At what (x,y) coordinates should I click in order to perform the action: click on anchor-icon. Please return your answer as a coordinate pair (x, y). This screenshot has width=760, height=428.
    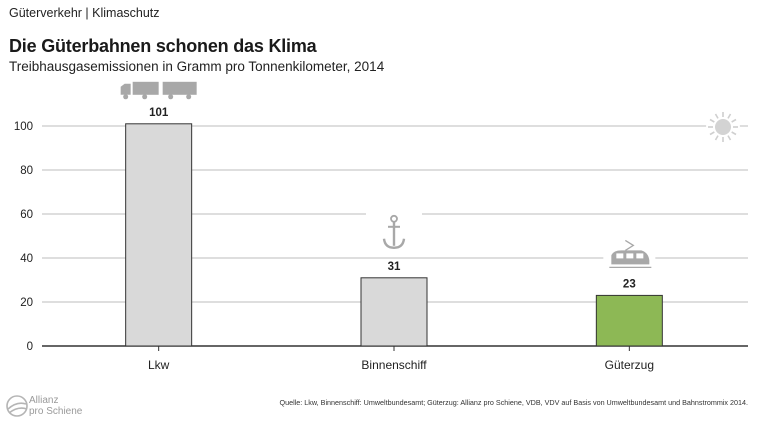
    Looking at the image, I should click on (394, 233).